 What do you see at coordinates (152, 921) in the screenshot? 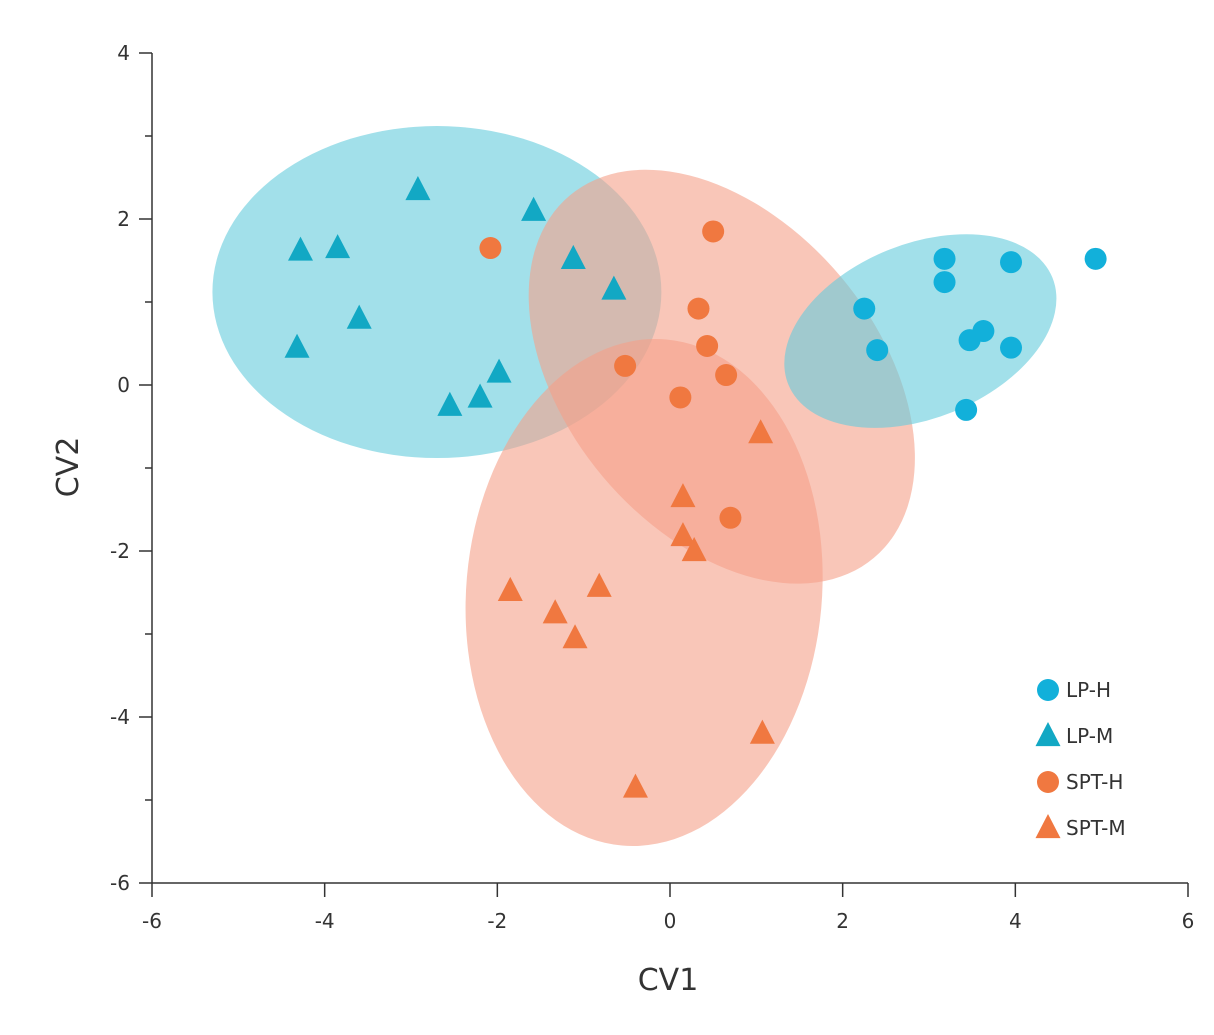
I see `x-tick-label: -6` at bounding box center [152, 921].